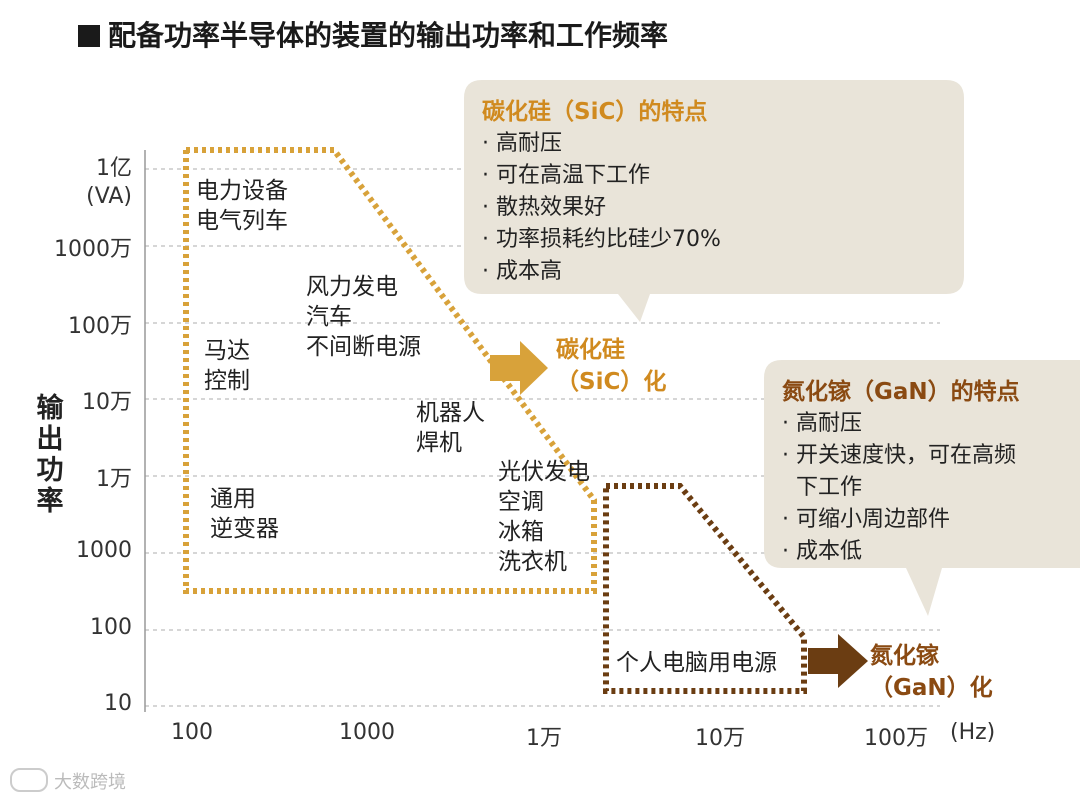 The image size is (1080, 805). Describe the element at coordinates (696, 663) in the screenshot. I see `label-pc-power: 个人电脑用电源` at that location.